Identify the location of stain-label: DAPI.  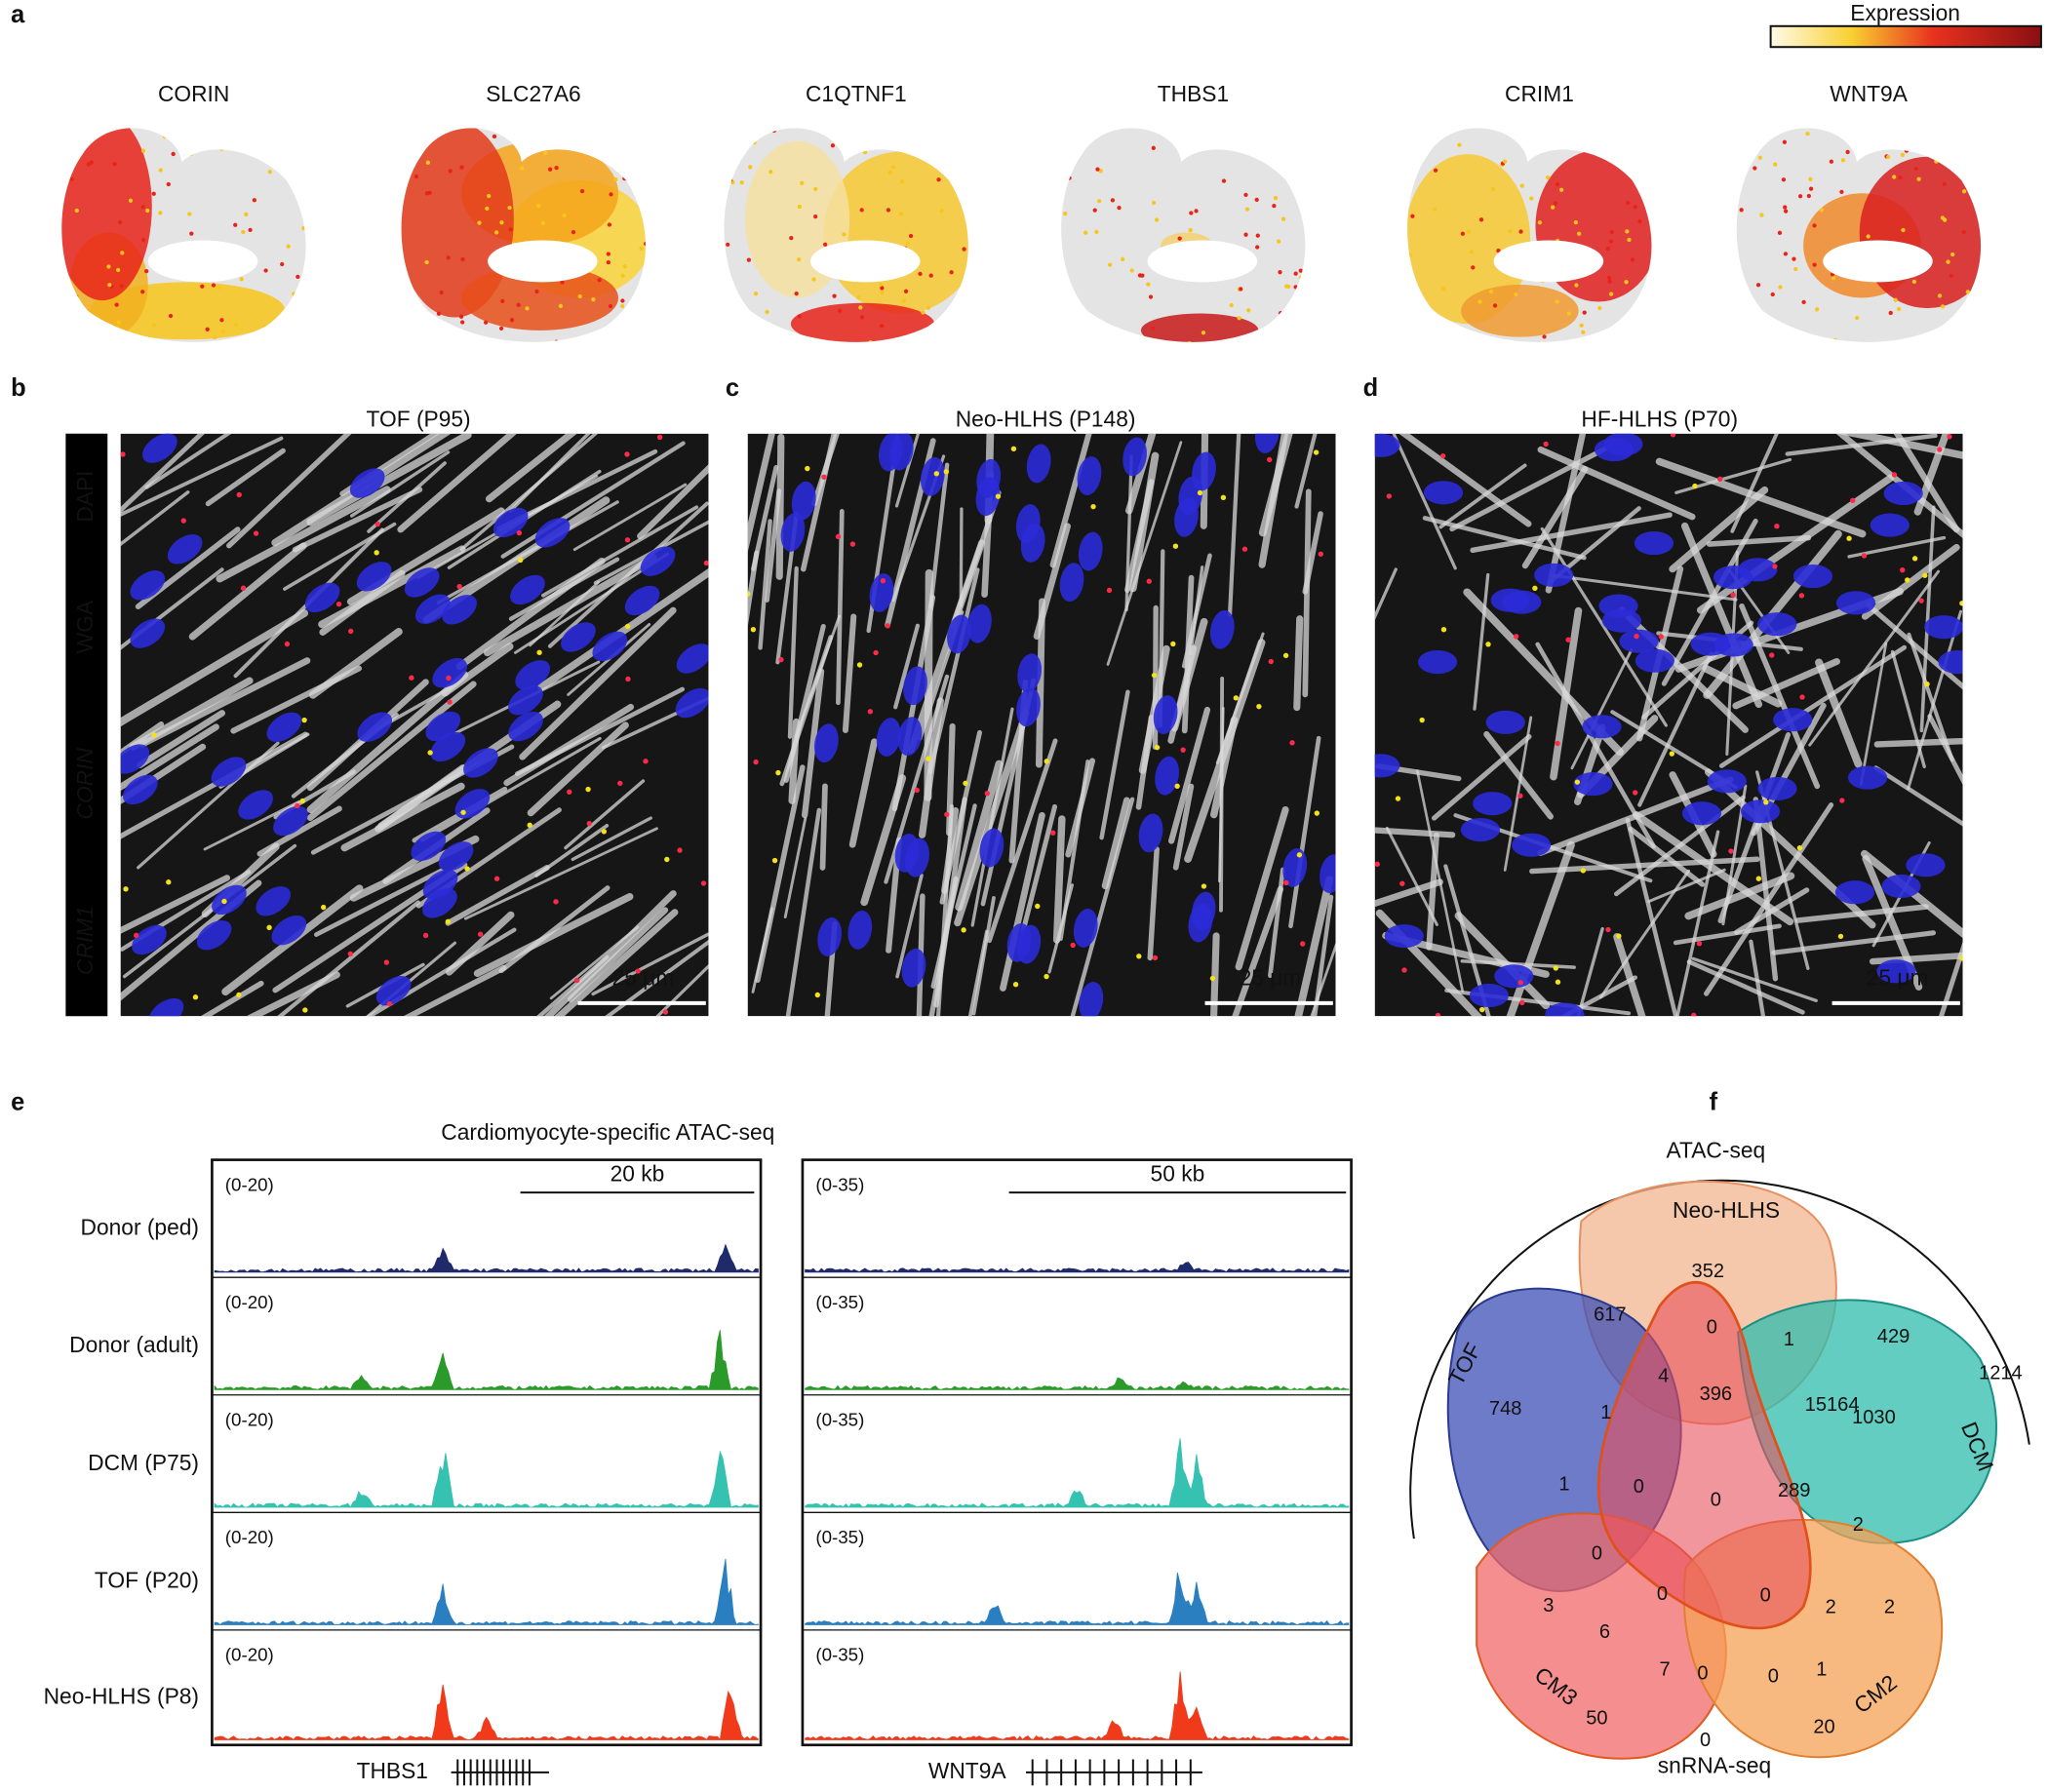
(85, 496).